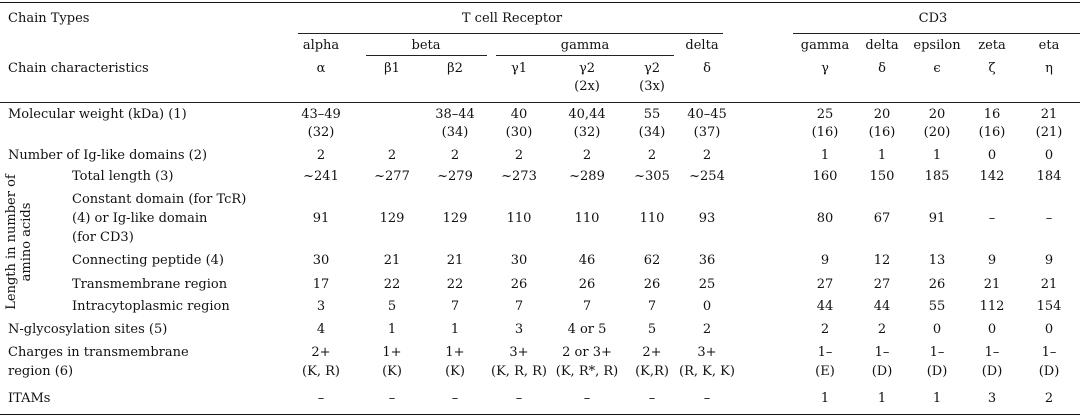 This screenshot has width=1080, height=418. Describe the element at coordinates (159, 199) in the screenshot. I see `row-label-constant-1: Constant domain (for TcR)` at that location.